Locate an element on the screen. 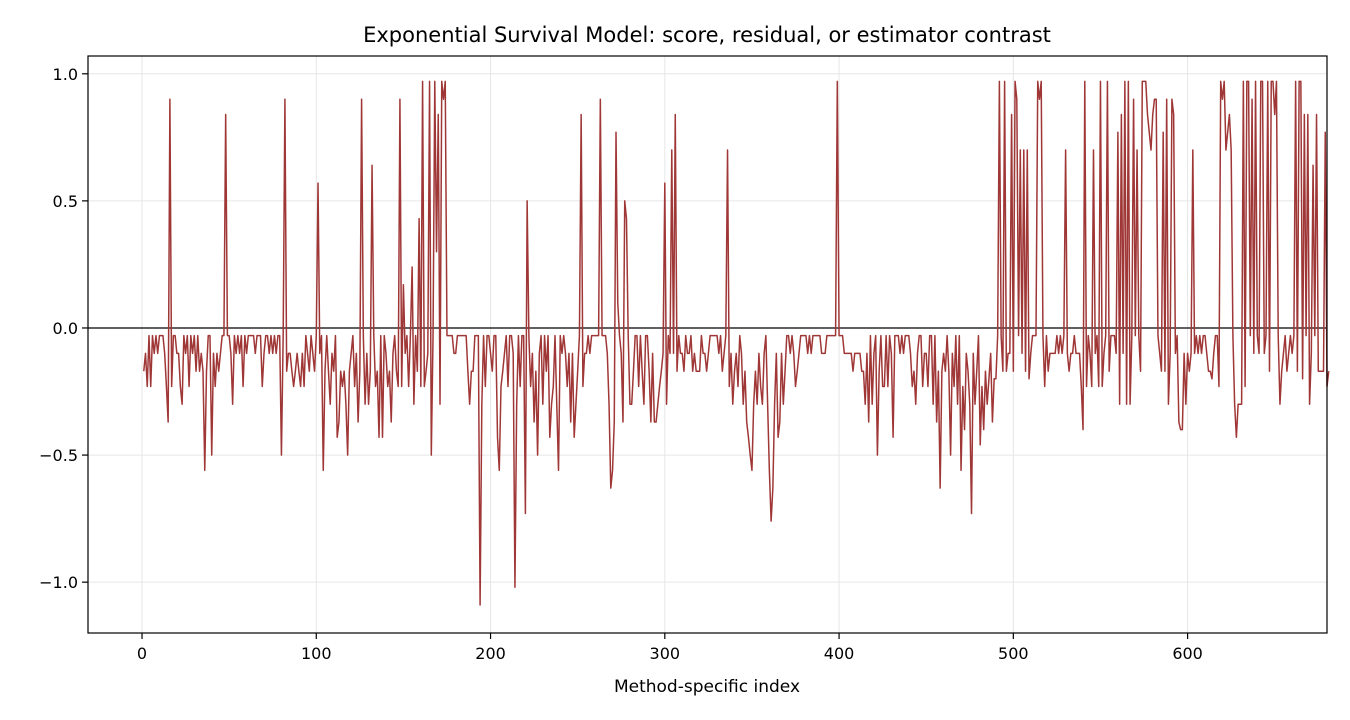  y-tick-label: 0.0 is located at coordinates (65, 328).